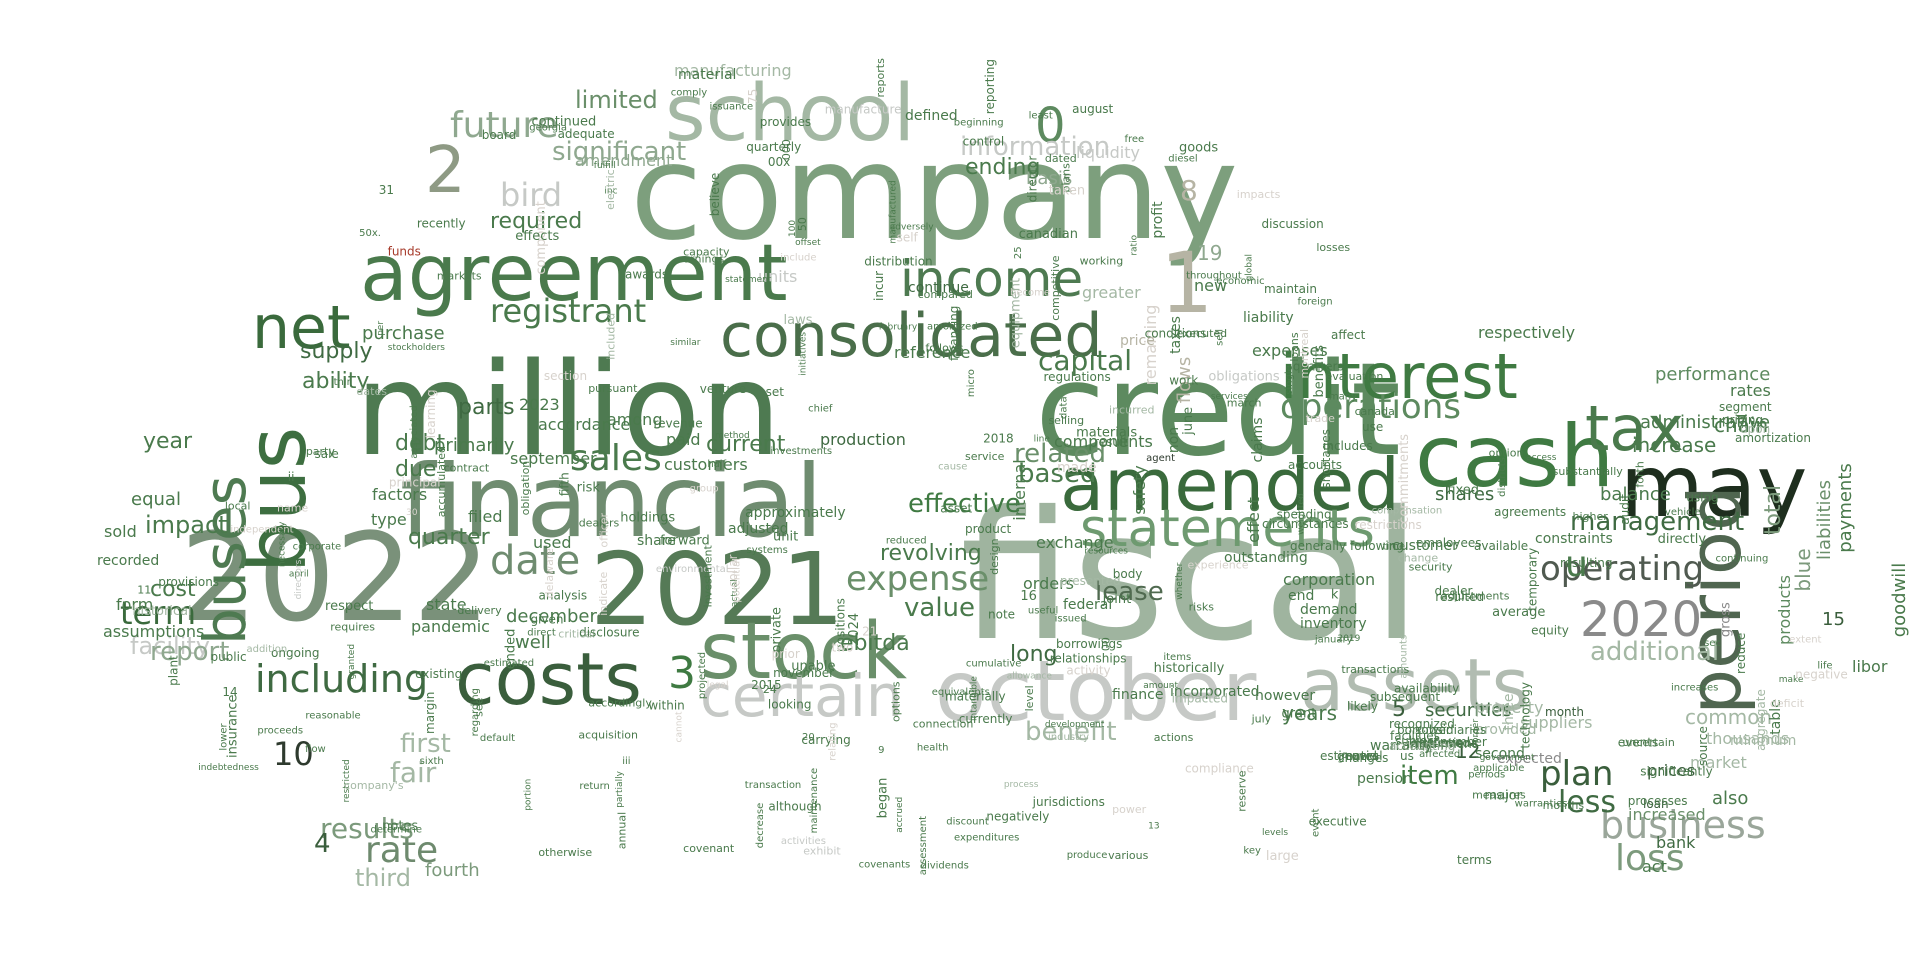 This screenshot has width=1920, height=960. What do you see at coordinates (1747, 738) in the screenshot?
I see `word-thousands: thousands` at bounding box center [1747, 738].